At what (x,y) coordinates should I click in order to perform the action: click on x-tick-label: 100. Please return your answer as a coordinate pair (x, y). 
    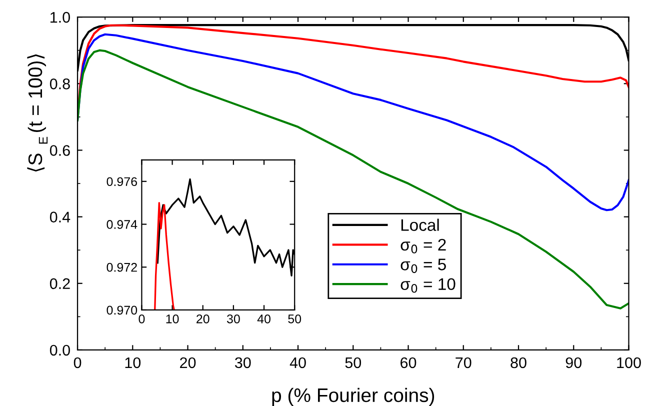
    Looking at the image, I should click on (629, 362).